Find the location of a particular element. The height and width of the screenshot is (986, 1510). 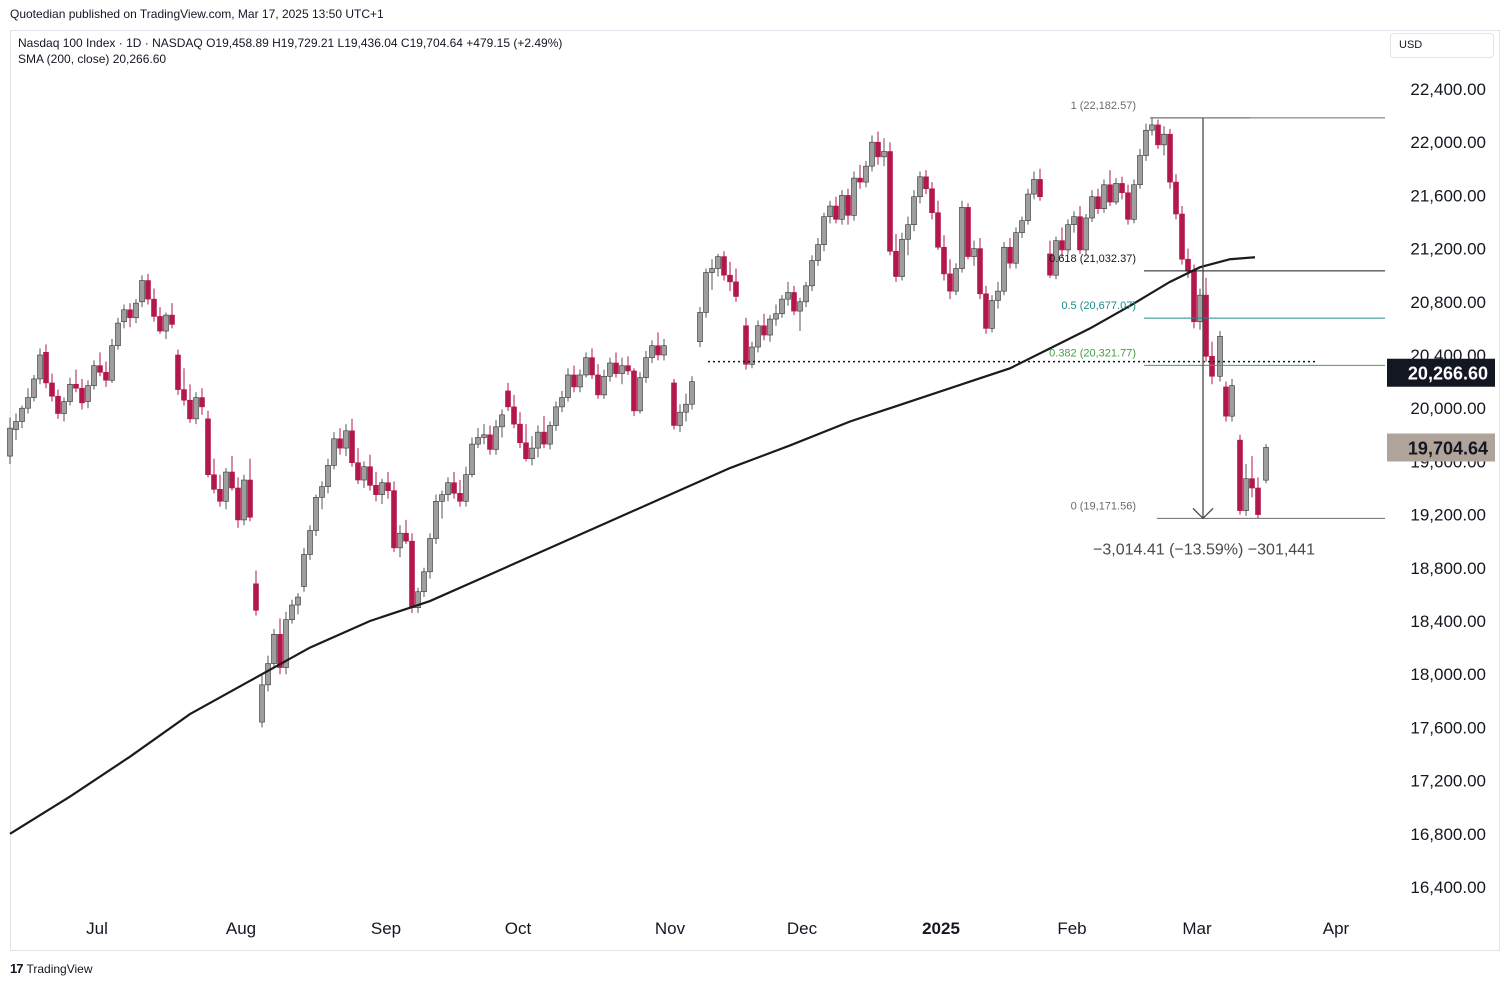

x-tick-label: Oct is located at coordinates (518, 928).